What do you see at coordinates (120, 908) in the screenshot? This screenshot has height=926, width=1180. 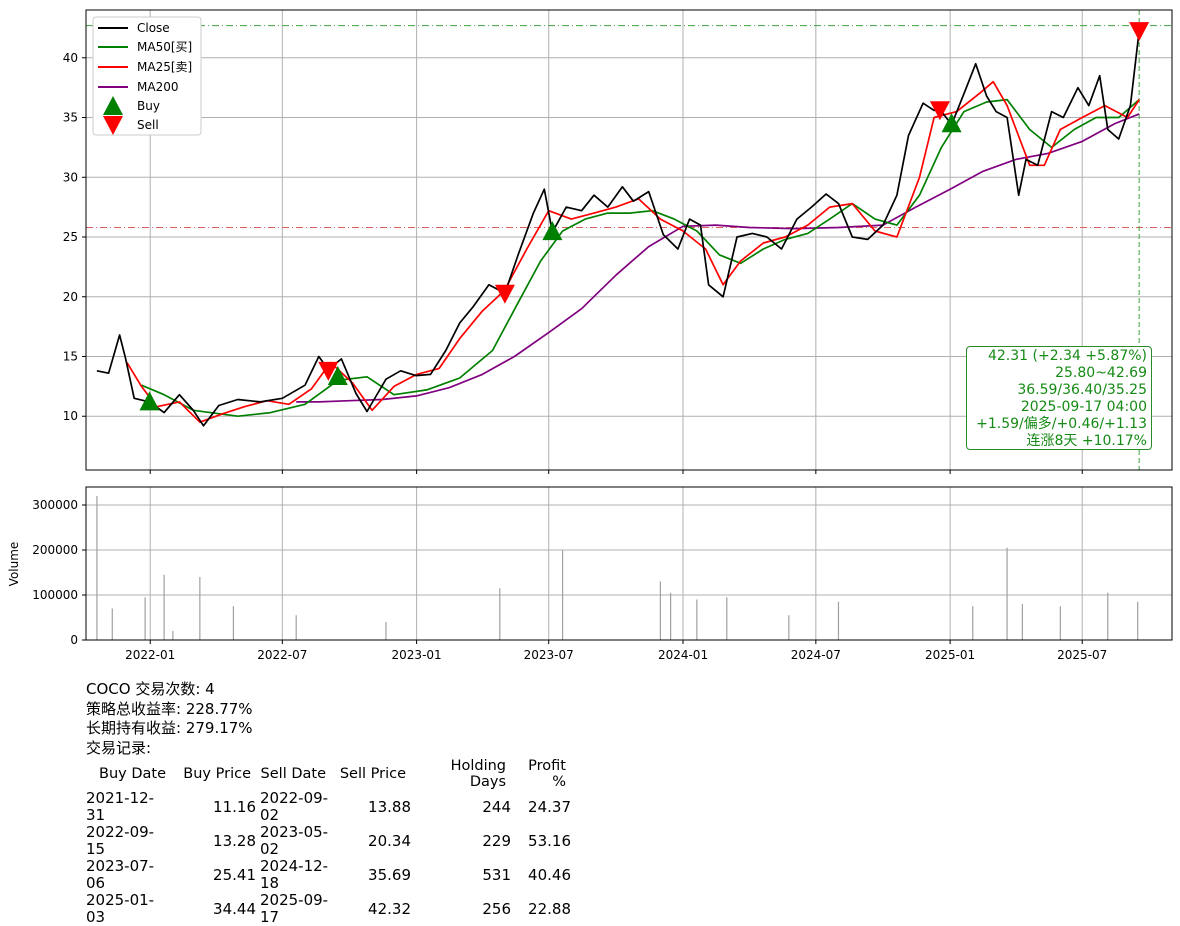 I see `table-cell: 2025-01-03` at bounding box center [120, 908].